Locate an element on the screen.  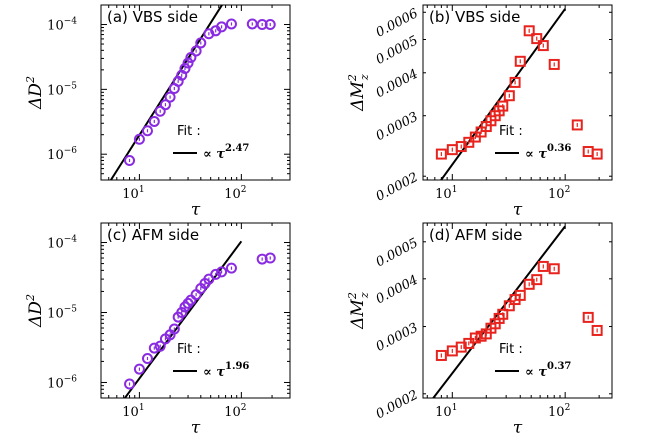
panel-label: (c) AFM side is located at coordinates (153, 235).